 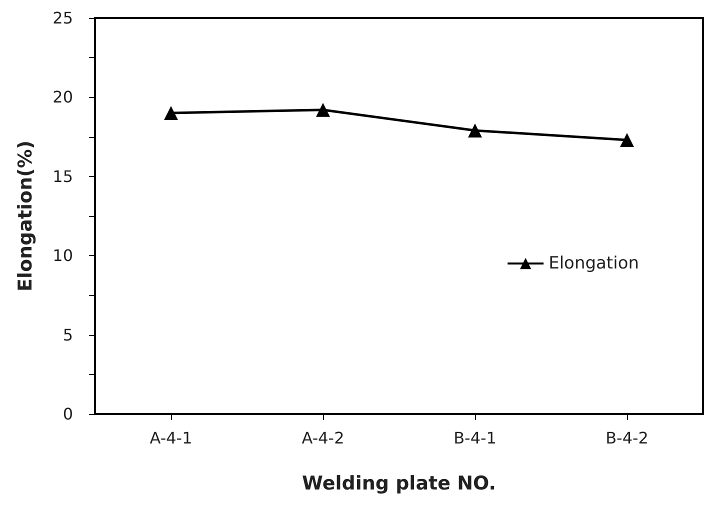 What do you see at coordinates (323, 438) in the screenshot?
I see `x-tick-label: A-4-2` at bounding box center [323, 438].